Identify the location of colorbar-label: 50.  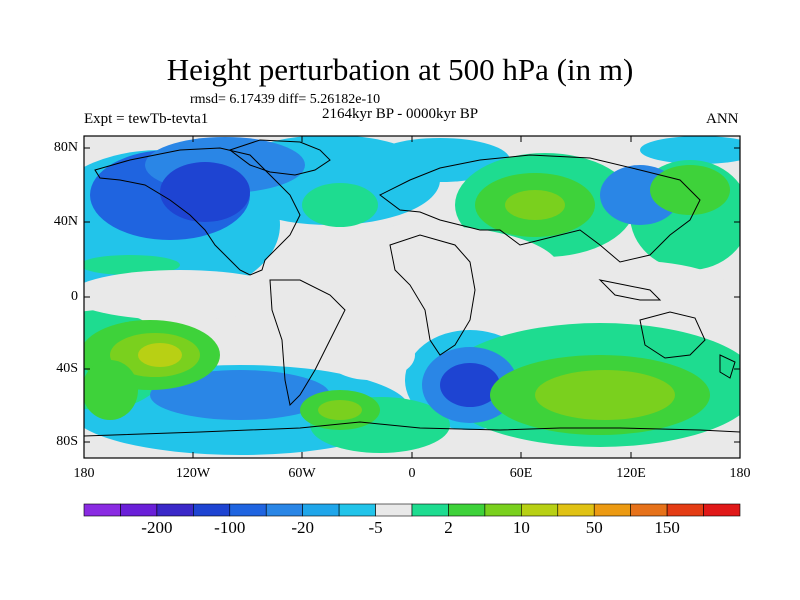
(594, 527).